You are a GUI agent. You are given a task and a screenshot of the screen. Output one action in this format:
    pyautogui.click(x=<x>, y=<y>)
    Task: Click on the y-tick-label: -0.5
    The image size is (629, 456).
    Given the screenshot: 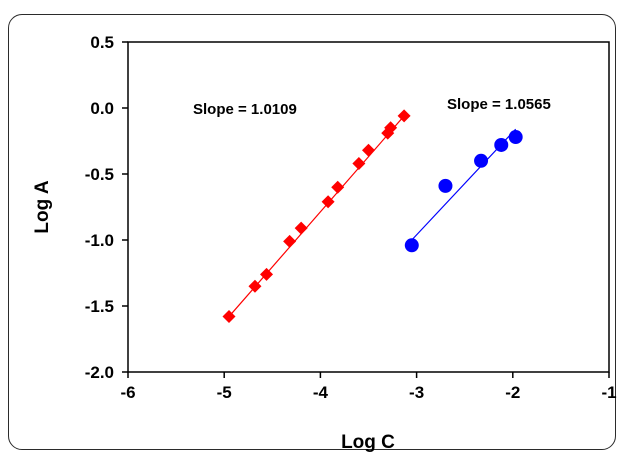 What is the action you would take?
    pyautogui.click(x=99, y=174)
    